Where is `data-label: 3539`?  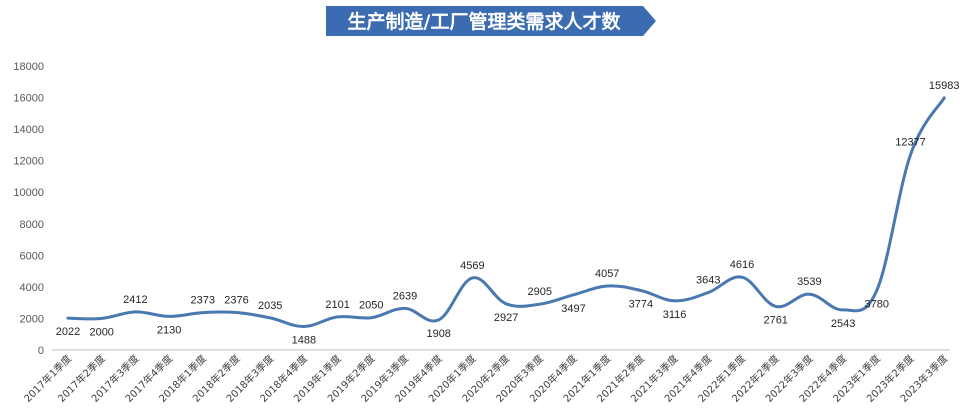
data-label: 3539 is located at coordinates (809, 282).